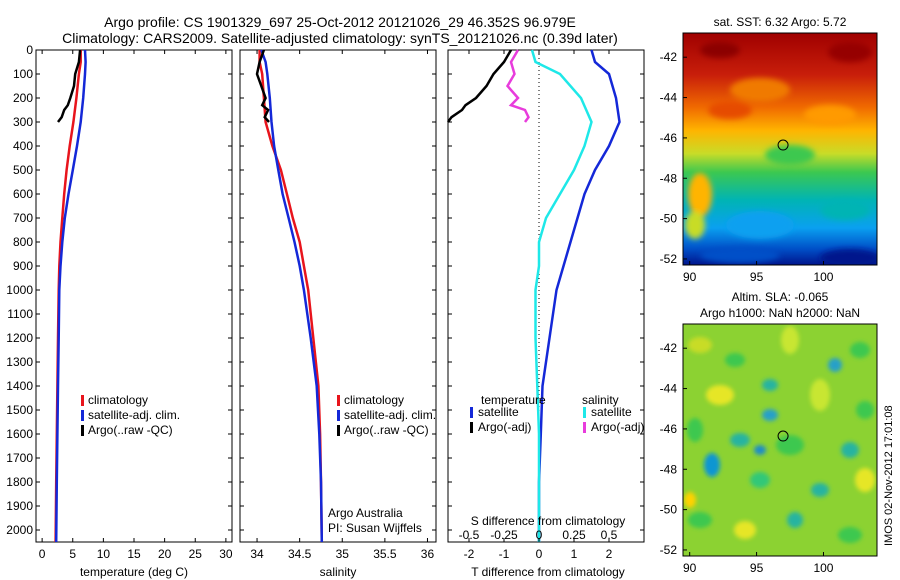  What do you see at coordinates (783, 436) in the screenshot?
I see `argo-location-marker-sla` at bounding box center [783, 436].